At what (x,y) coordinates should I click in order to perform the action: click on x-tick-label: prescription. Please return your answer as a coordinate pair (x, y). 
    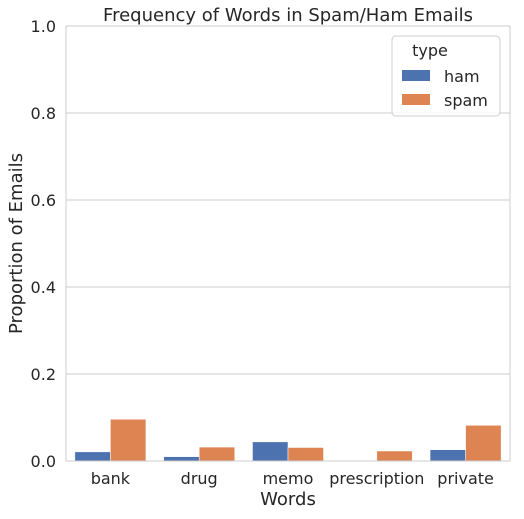
    Looking at the image, I should click on (376, 478).